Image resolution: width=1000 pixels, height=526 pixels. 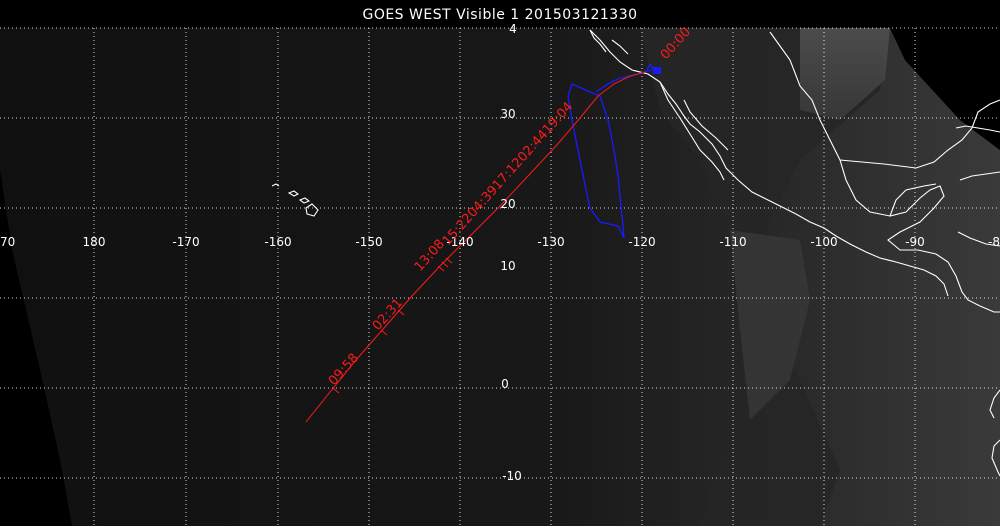 What do you see at coordinates (505, 384) in the screenshot?
I see `lat-label: 0` at bounding box center [505, 384].